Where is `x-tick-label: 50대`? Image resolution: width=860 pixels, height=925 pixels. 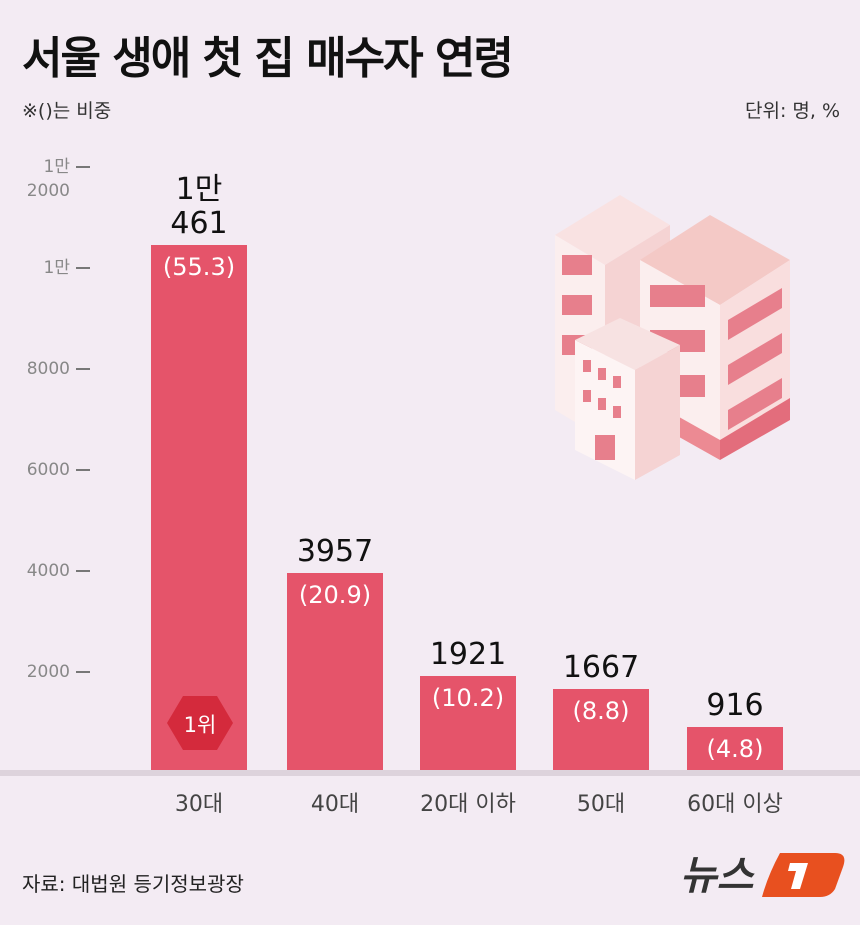 x-tick-label: 50대 is located at coordinates (601, 804).